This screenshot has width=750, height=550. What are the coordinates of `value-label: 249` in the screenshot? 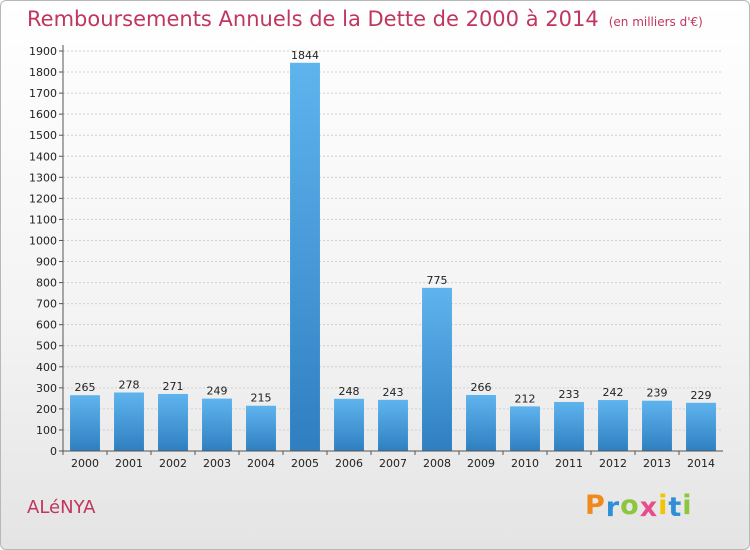 It's located at (217, 391).